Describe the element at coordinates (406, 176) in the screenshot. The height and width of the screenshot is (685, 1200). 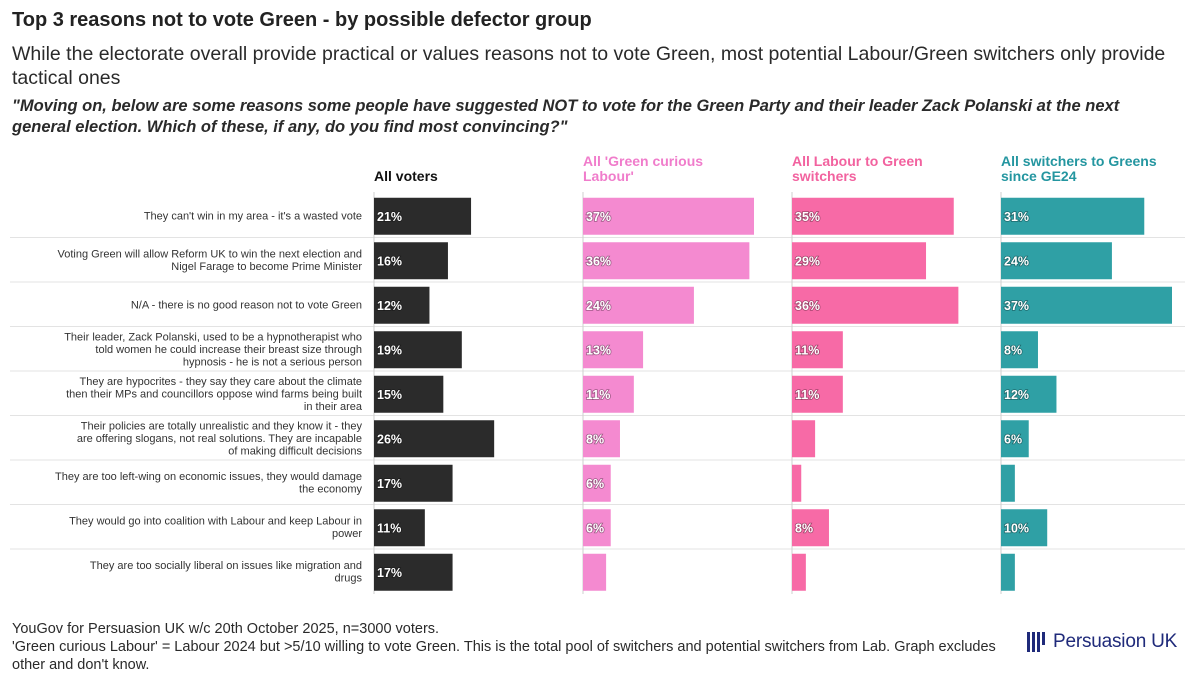
I see `series-header: All voters` at that location.